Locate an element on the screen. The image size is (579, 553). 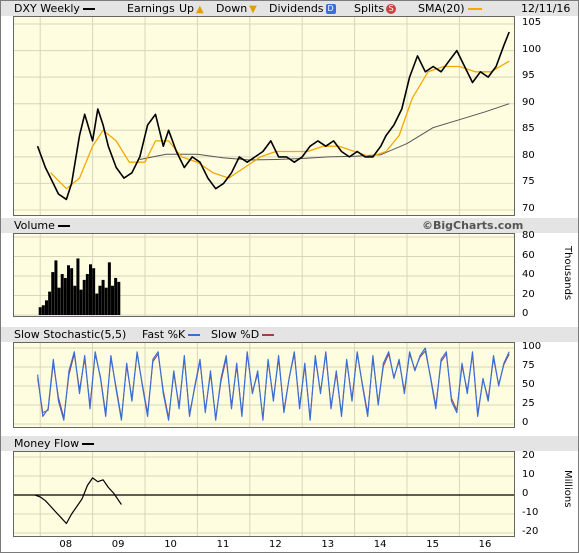
x-tick-label: 12 is located at coordinates (275, 544).